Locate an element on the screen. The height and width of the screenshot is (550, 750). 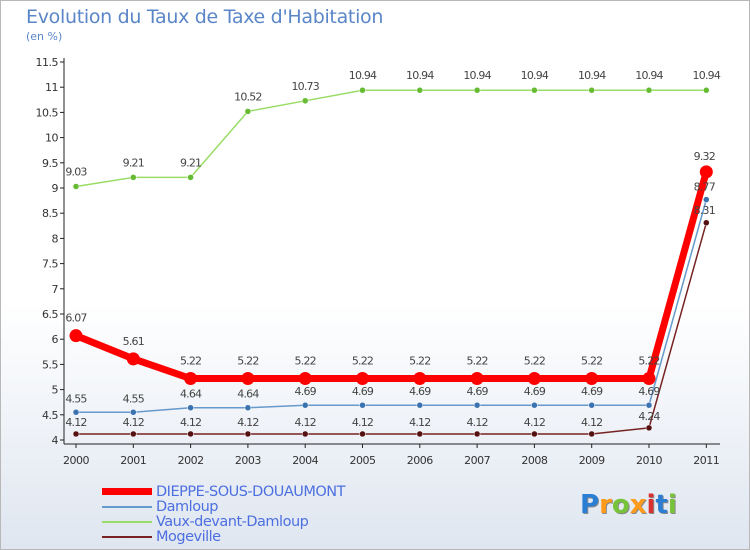
x-tick-label: 2000 is located at coordinates (76, 460).